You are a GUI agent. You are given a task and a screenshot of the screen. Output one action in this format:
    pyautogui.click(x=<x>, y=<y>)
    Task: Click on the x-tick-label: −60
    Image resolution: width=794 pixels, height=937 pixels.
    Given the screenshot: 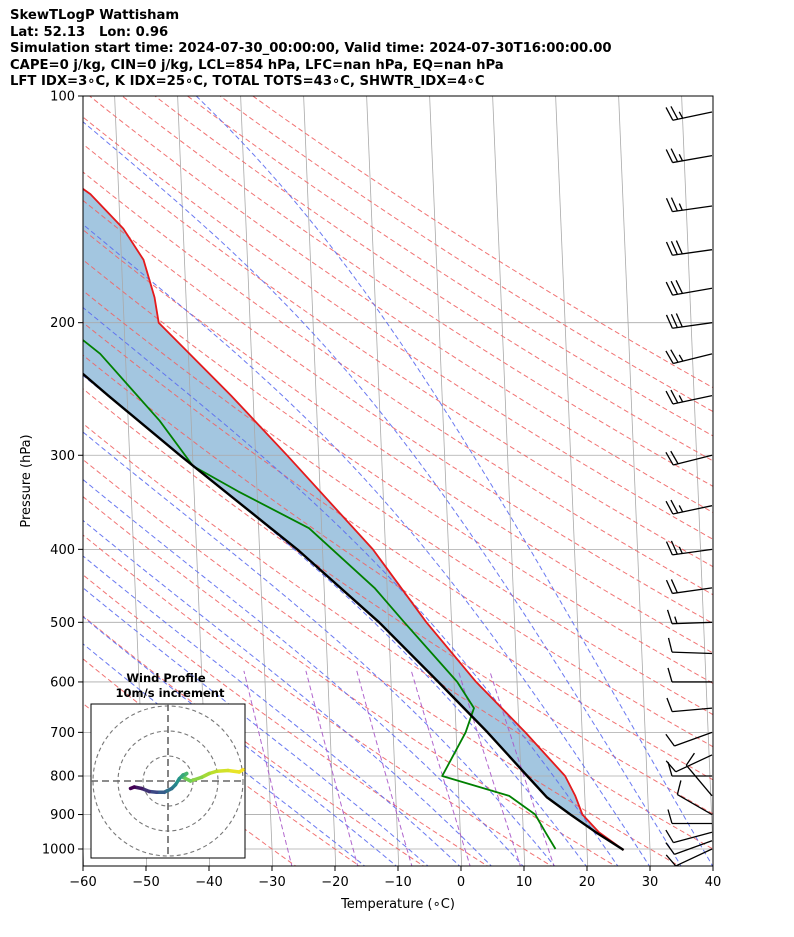 What is the action you would take?
    pyautogui.click(x=82, y=882)
    